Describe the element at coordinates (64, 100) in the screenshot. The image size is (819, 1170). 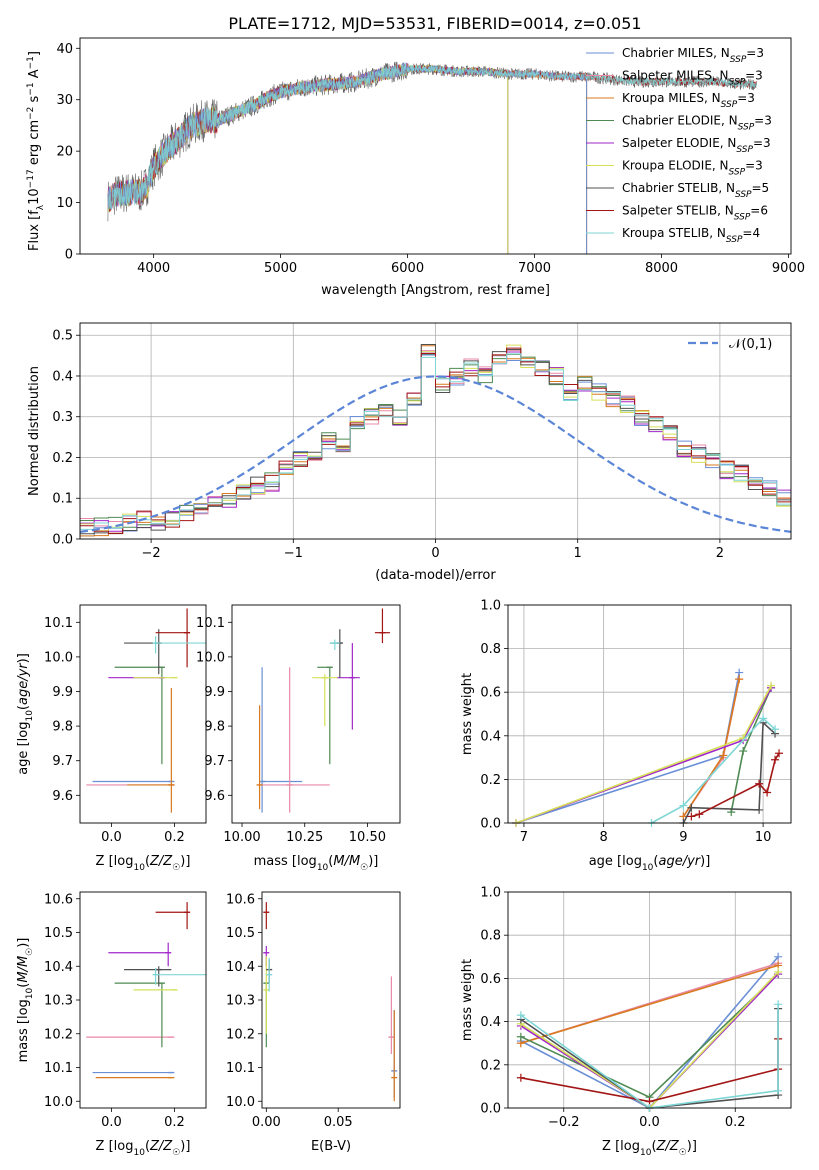
I see `y-tick-label: 30` at that location.